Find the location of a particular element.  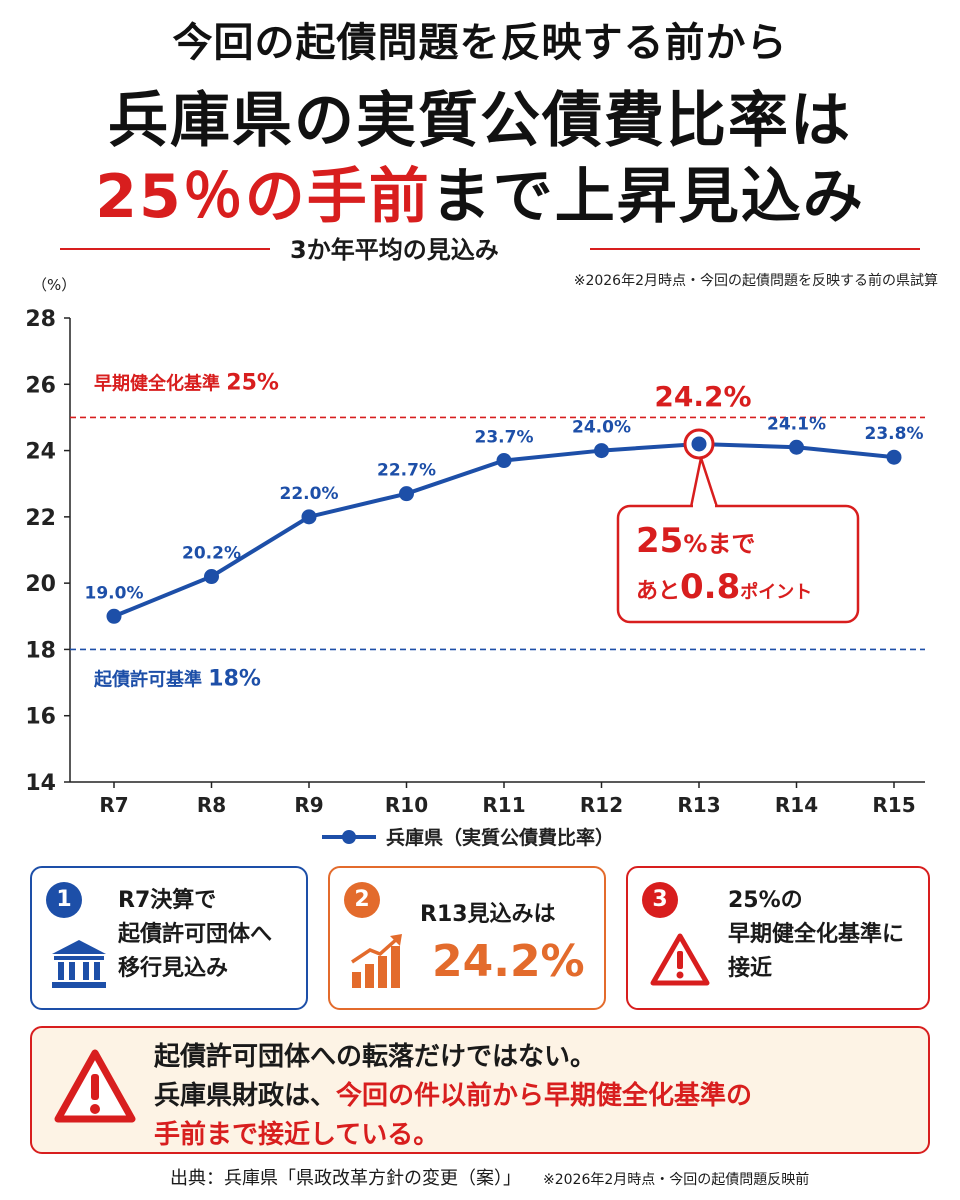

data-label: 22.0% is located at coordinates (309, 494).